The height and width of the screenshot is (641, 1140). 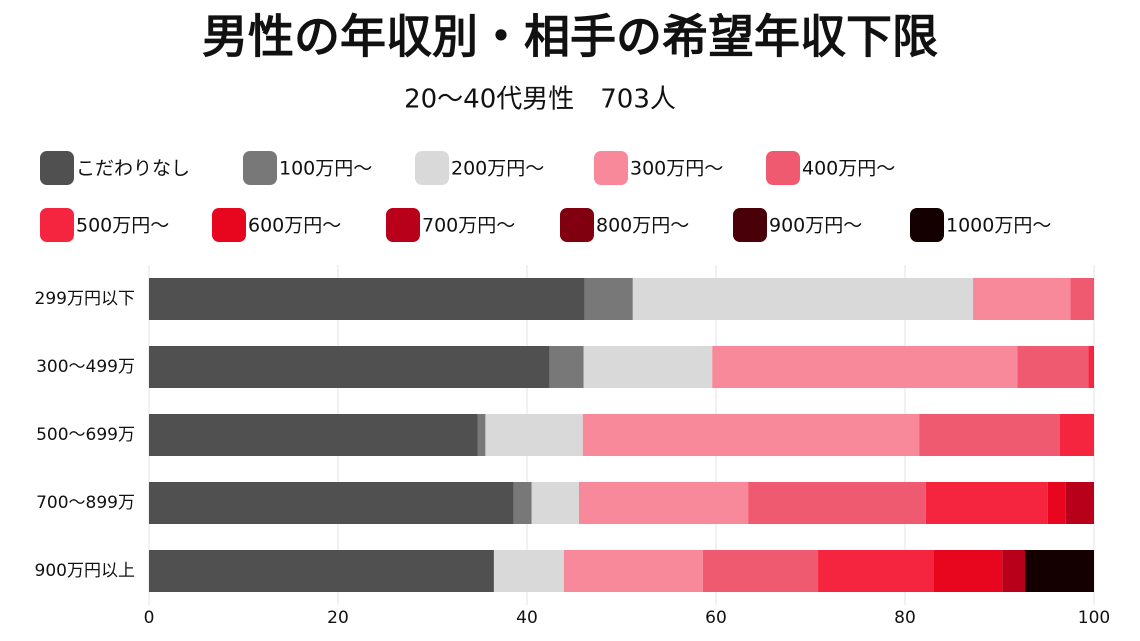 What do you see at coordinates (325, 169) in the screenshot?
I see `legend-label: 100万円〜` at bounding box center [325, 169].